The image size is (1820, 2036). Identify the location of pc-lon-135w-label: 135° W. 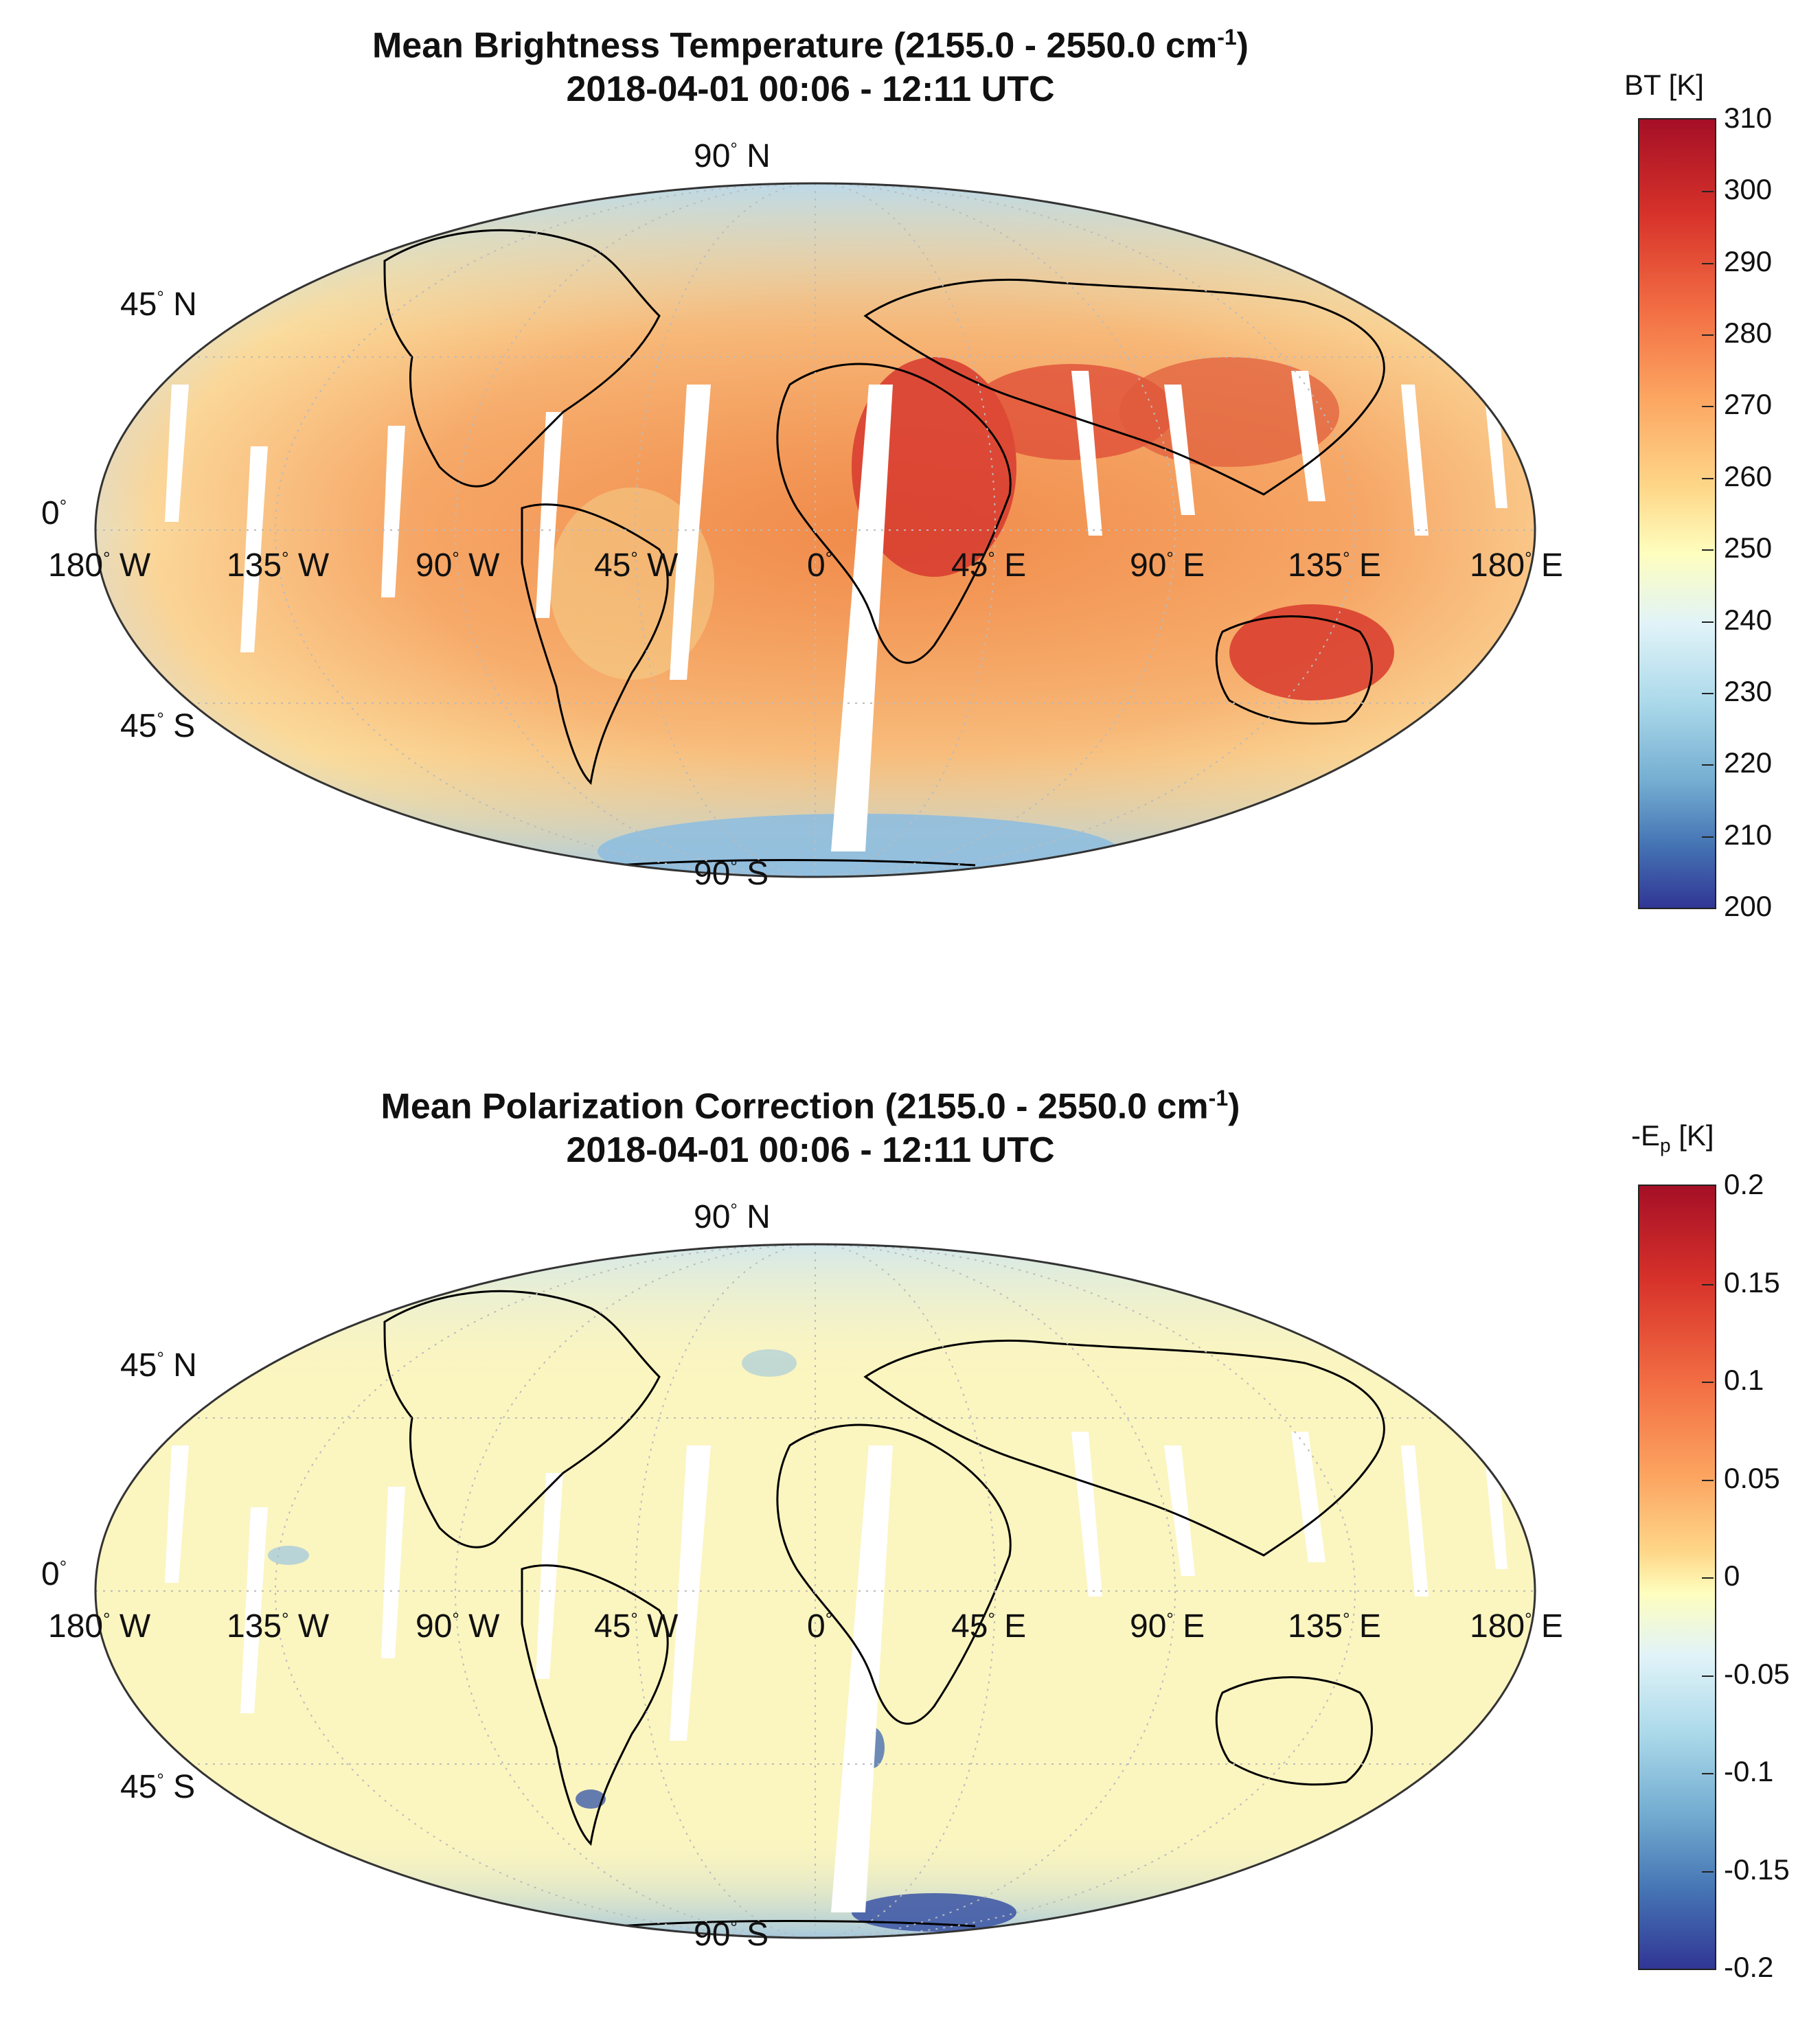
(278, 1626).